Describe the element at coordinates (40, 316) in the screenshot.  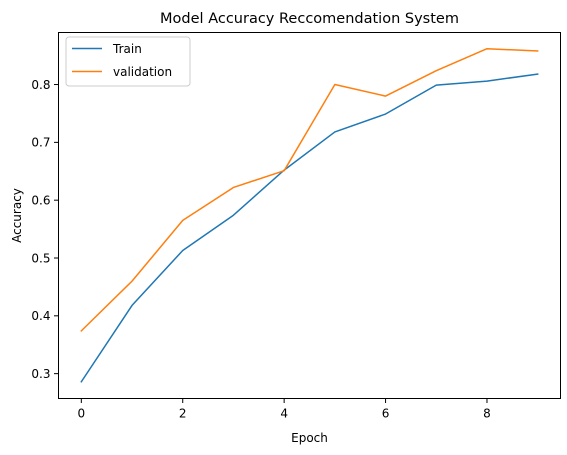
I see `y-tick-label: 0.4` at that location.